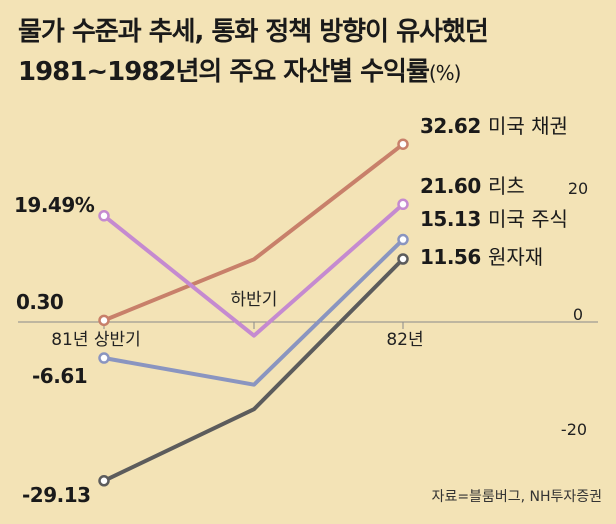  I want to click on y-tick-label-2: -20, so click(574, 429).